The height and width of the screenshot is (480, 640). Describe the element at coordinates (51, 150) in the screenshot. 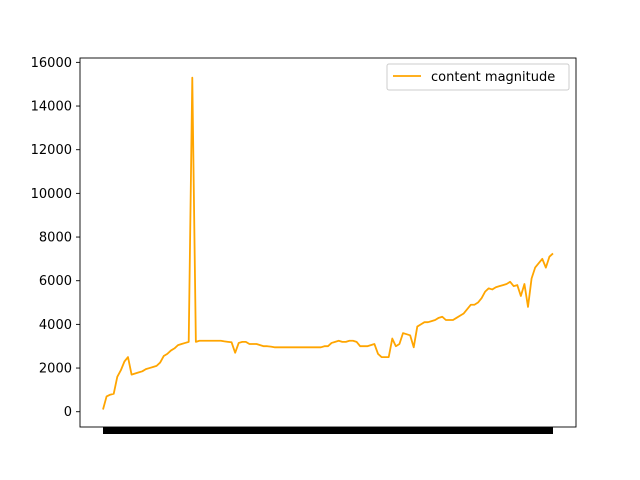

I see `y-tick-label: 12000` at that location.